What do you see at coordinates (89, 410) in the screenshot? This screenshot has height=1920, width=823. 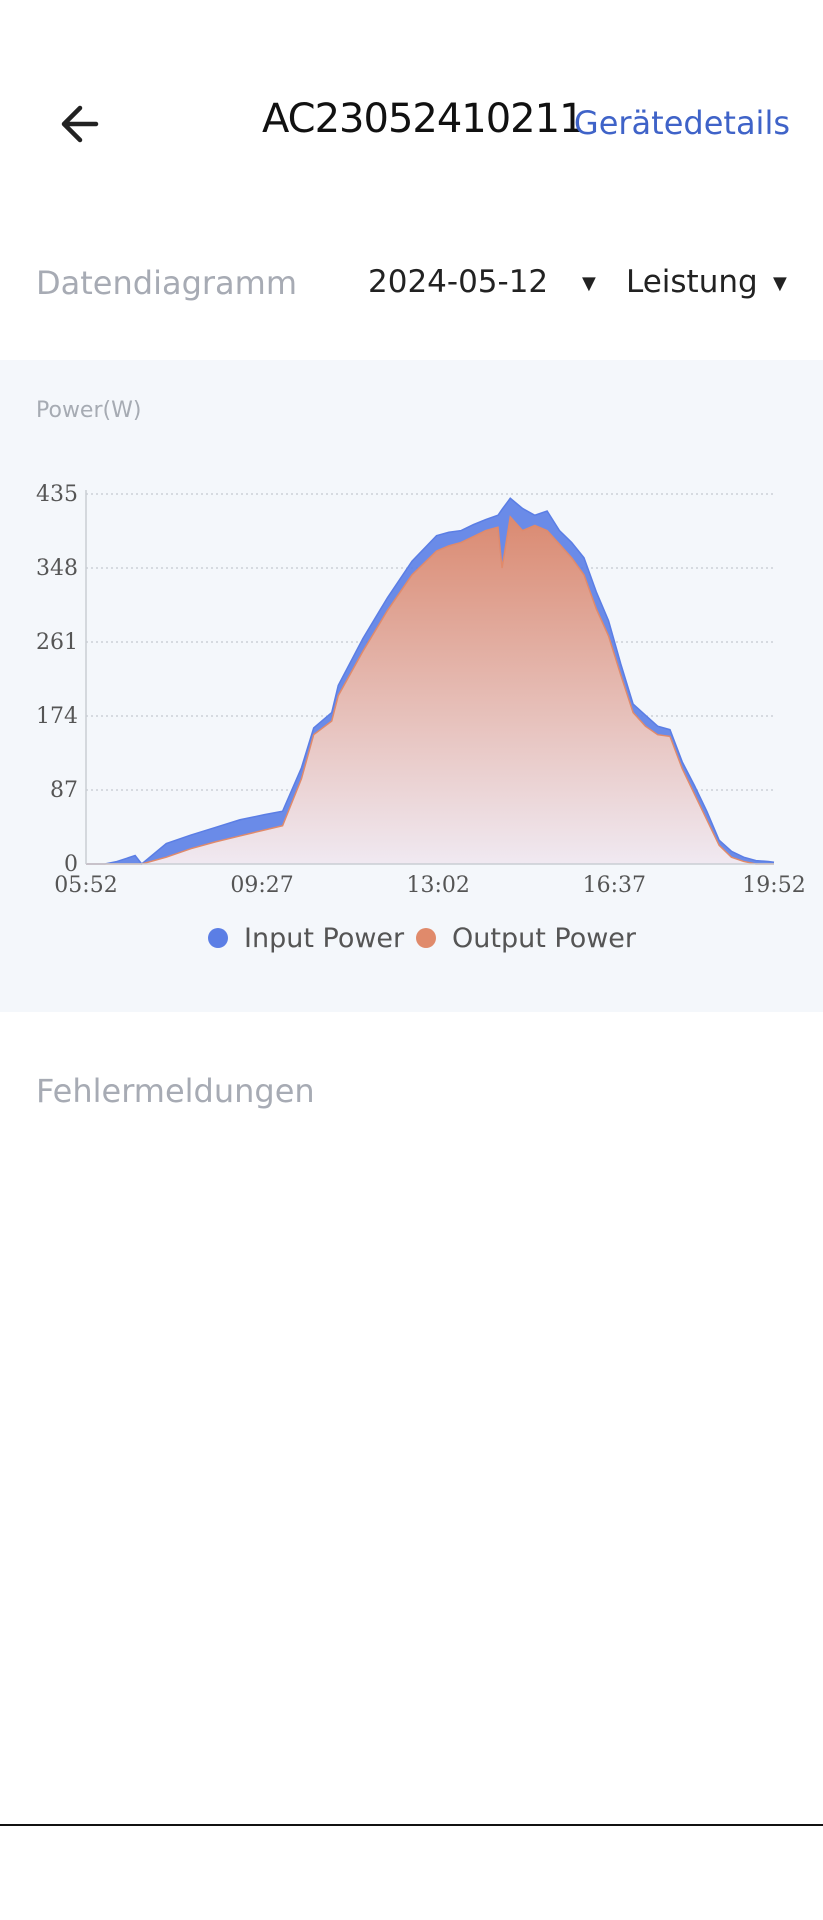 I see `y-axis-unit-label: Power(W)` at bounding box center [89, 410].